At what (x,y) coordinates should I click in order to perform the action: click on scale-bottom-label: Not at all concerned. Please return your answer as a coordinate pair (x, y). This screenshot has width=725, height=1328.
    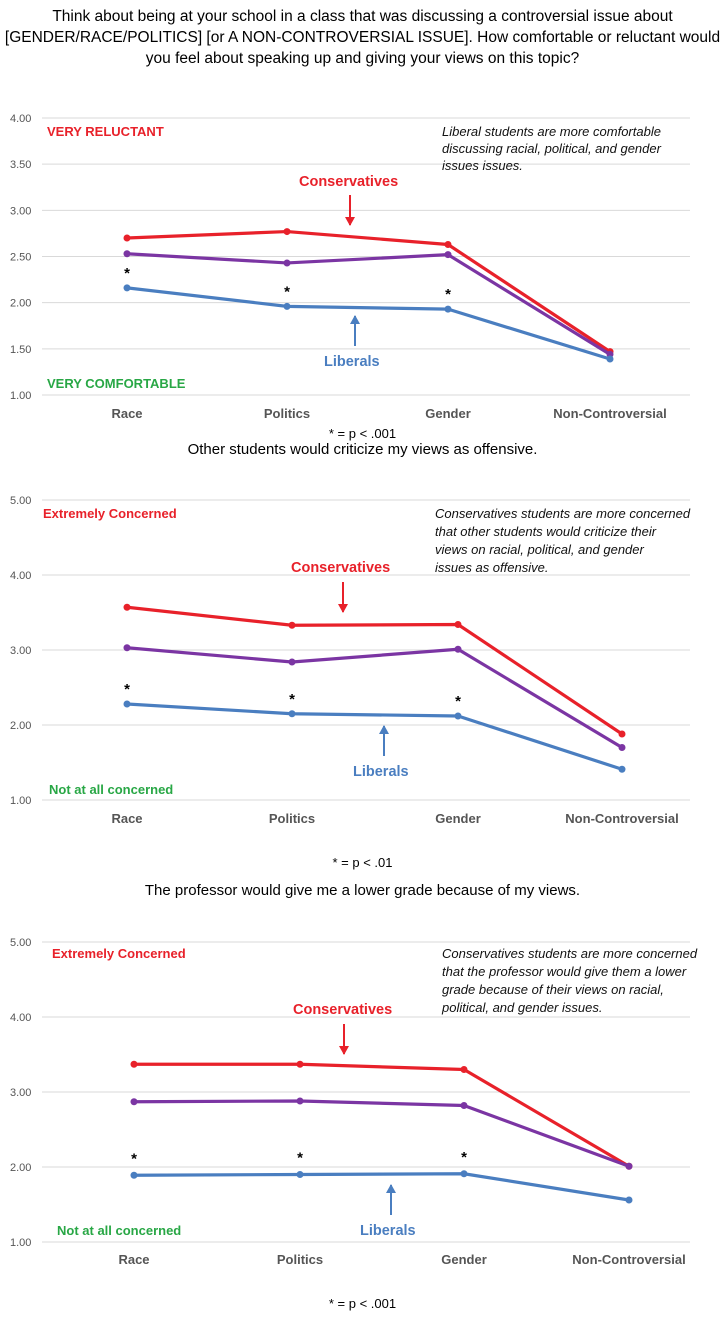
    Looking at the image, I should click on (111, 789).